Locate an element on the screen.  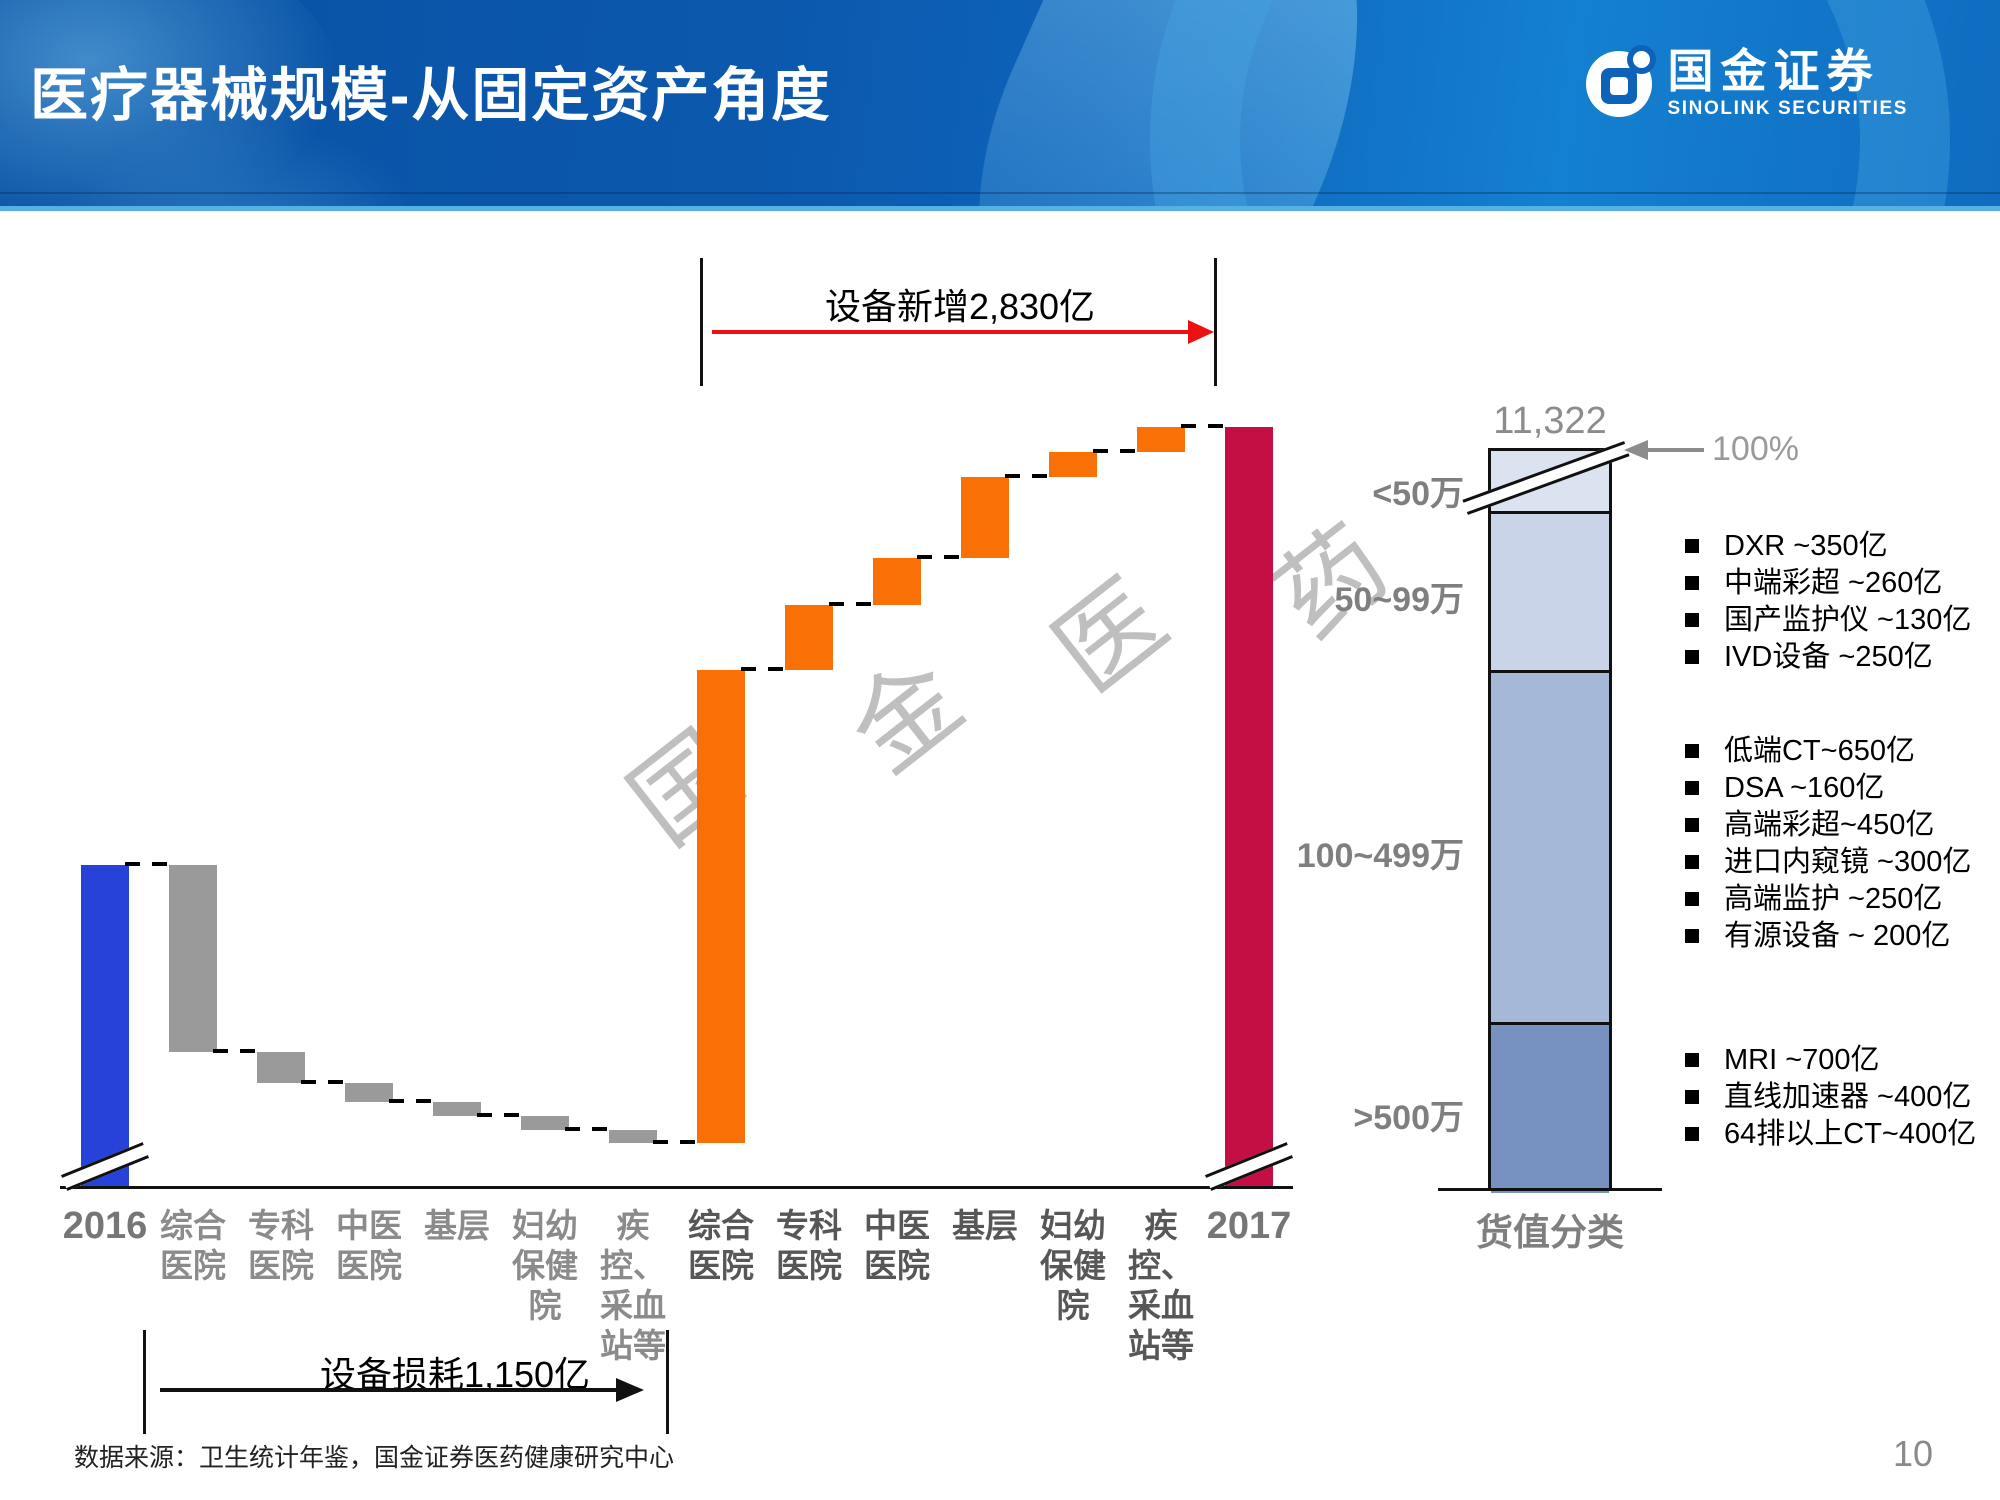
company-logo: 国金证券 SINOLINK SECURITIES is located at coordinates (1746, 82).